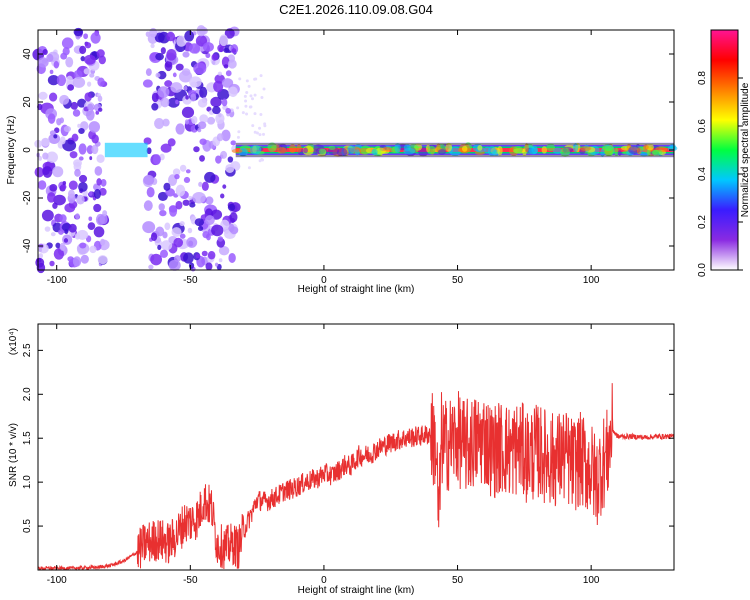 This screenshot has height=600, width=750. Describe the element at coordinates (190, 580) in the screenshot. I see `snr-x-tick-label: -50` at that location.